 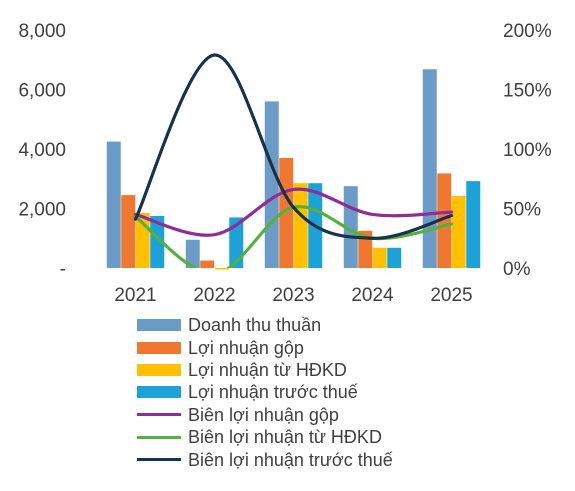 I want to click on x-tick-label: 2025, so click(x=451, y=295).